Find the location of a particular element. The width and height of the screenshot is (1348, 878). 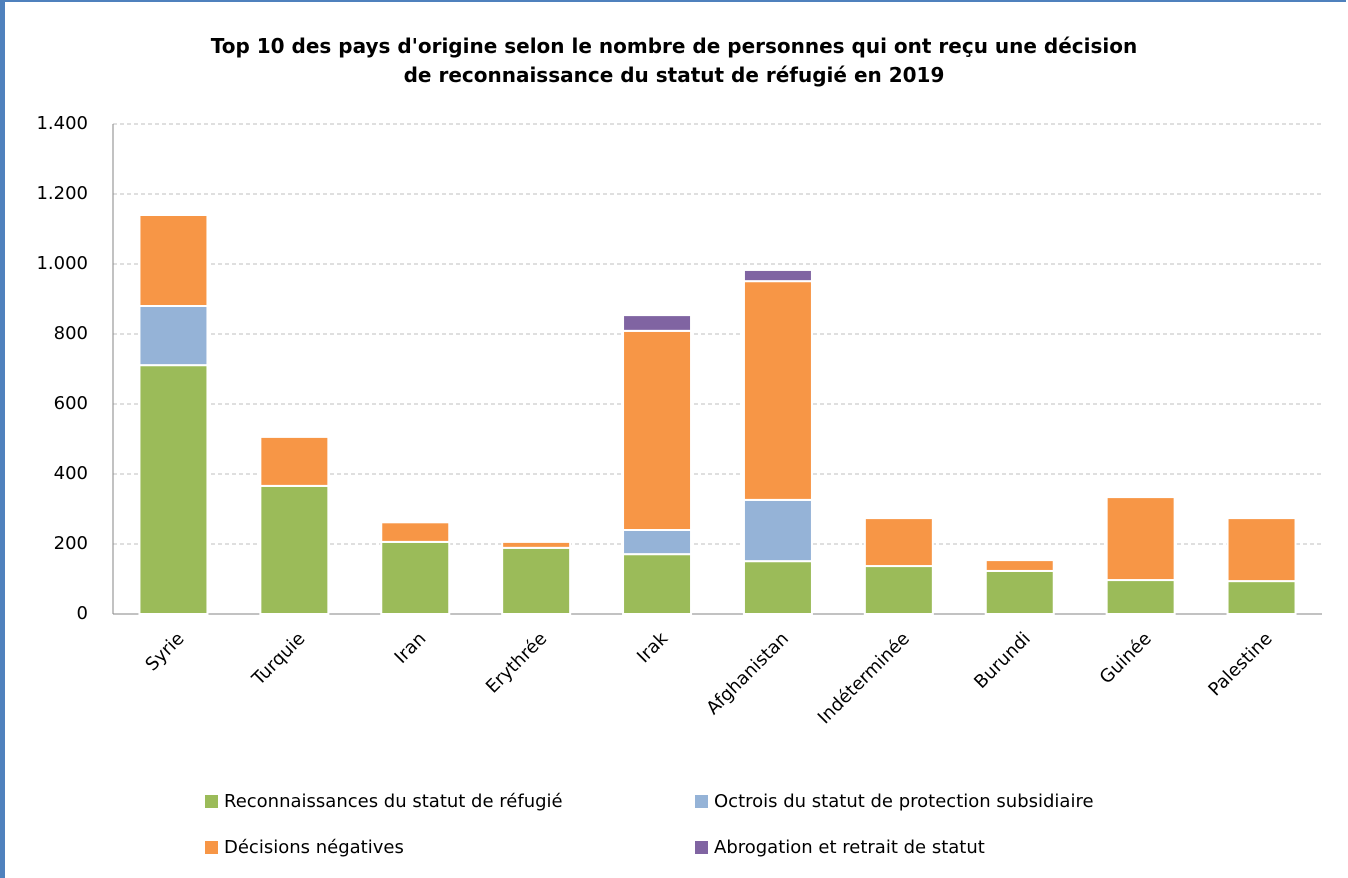

legend-label: Abrogation et retrait de statut is located at coordinates (849, 847).